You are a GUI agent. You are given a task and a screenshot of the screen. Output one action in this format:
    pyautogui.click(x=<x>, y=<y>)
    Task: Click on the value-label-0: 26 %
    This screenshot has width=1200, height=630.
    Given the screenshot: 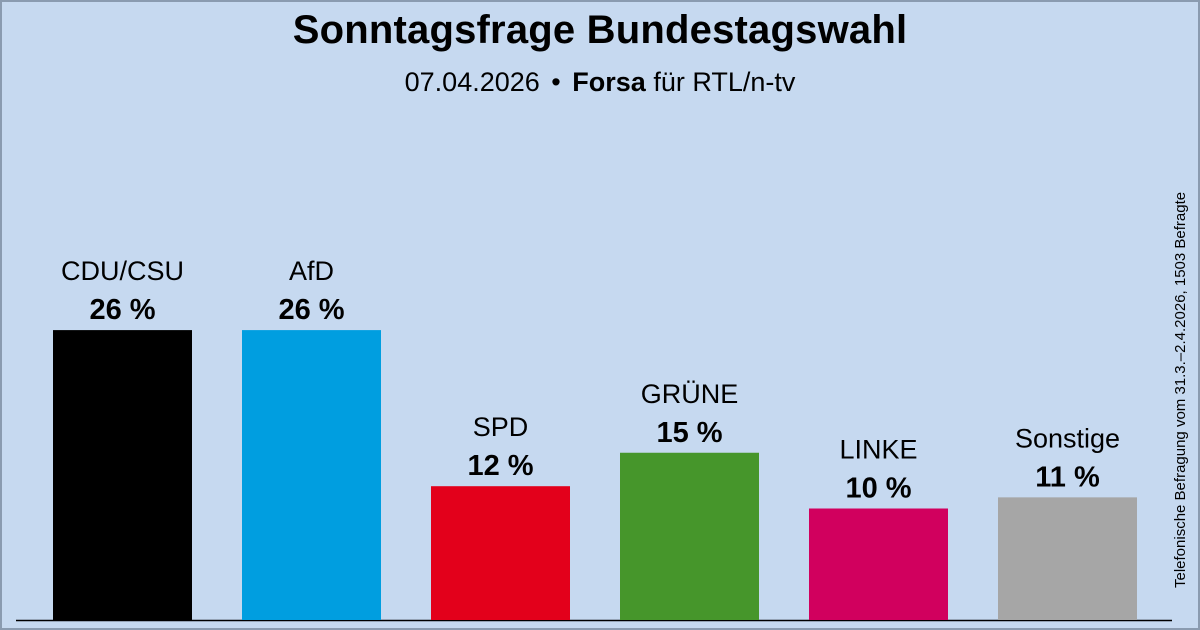 What is the action you would take?
    pyautogui.click(x=122, y=310)
    